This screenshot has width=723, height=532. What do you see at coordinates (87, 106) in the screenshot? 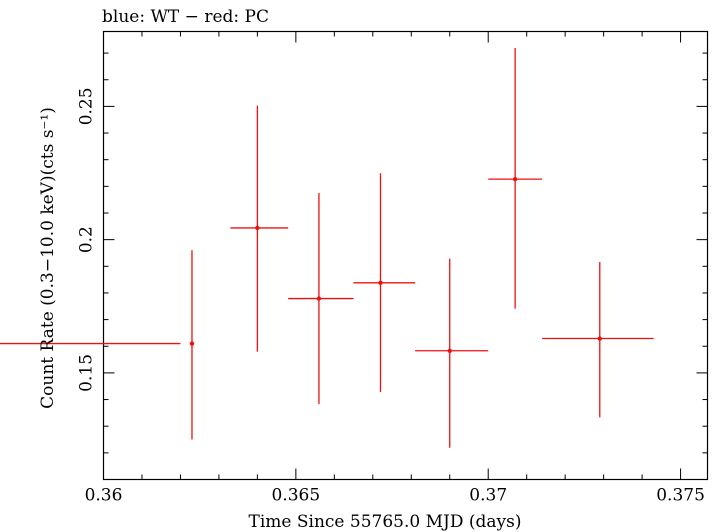
I see `y-tick-label: 0.25` at bounding box center [87, 106].